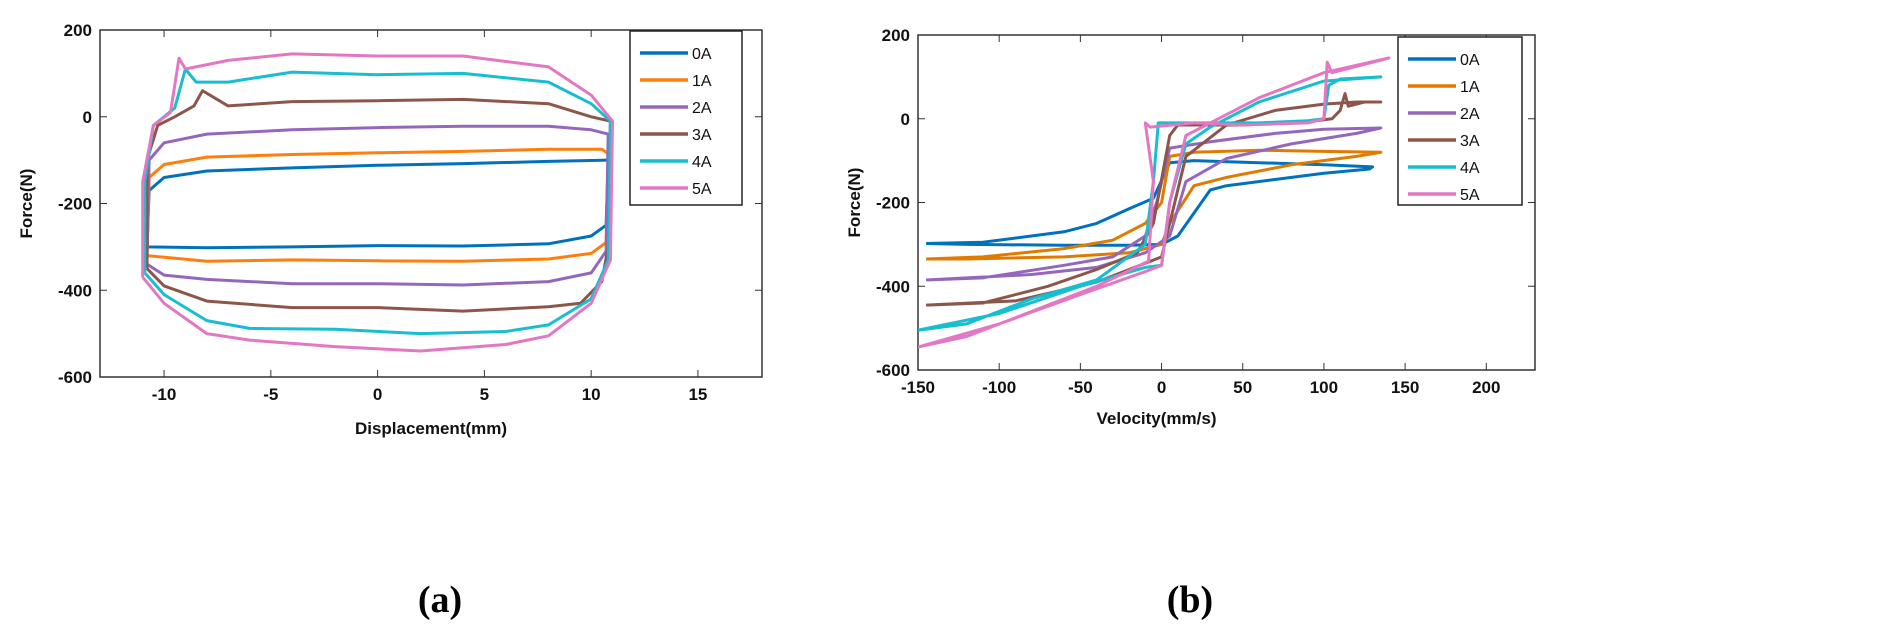 Image resolution: width=1892 pixels, height=635 pixels. What do you see at coordinates (440, 600) in the screenshot?
I see `panel-caption: (a)` at bounding box center [440, 600].